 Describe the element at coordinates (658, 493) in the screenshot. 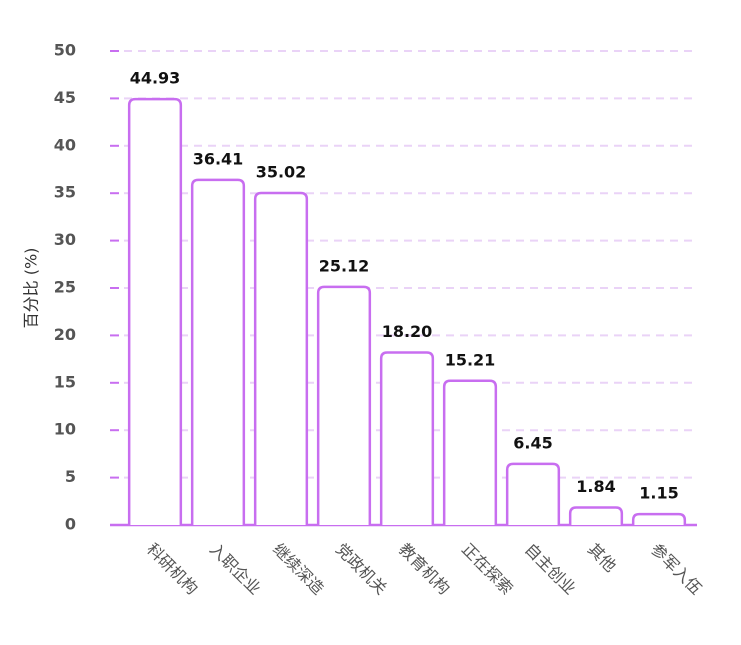

I see `value-label: 1.15` at that location.